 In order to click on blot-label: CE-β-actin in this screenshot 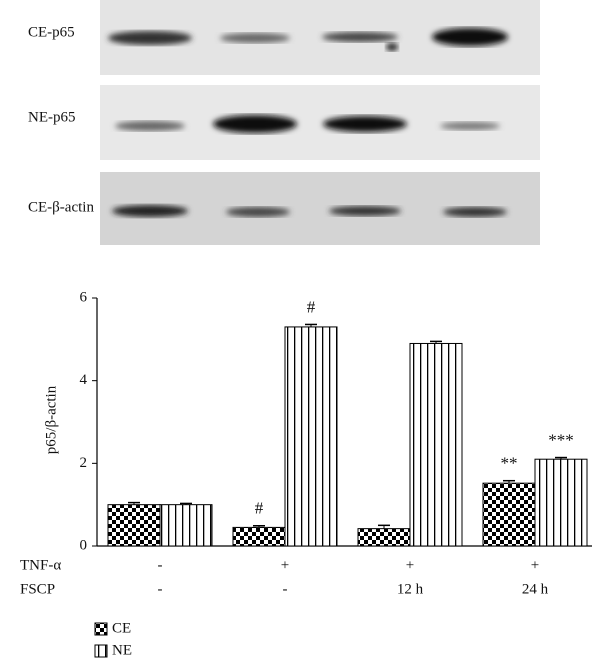, I will do `click(61, 207)`.